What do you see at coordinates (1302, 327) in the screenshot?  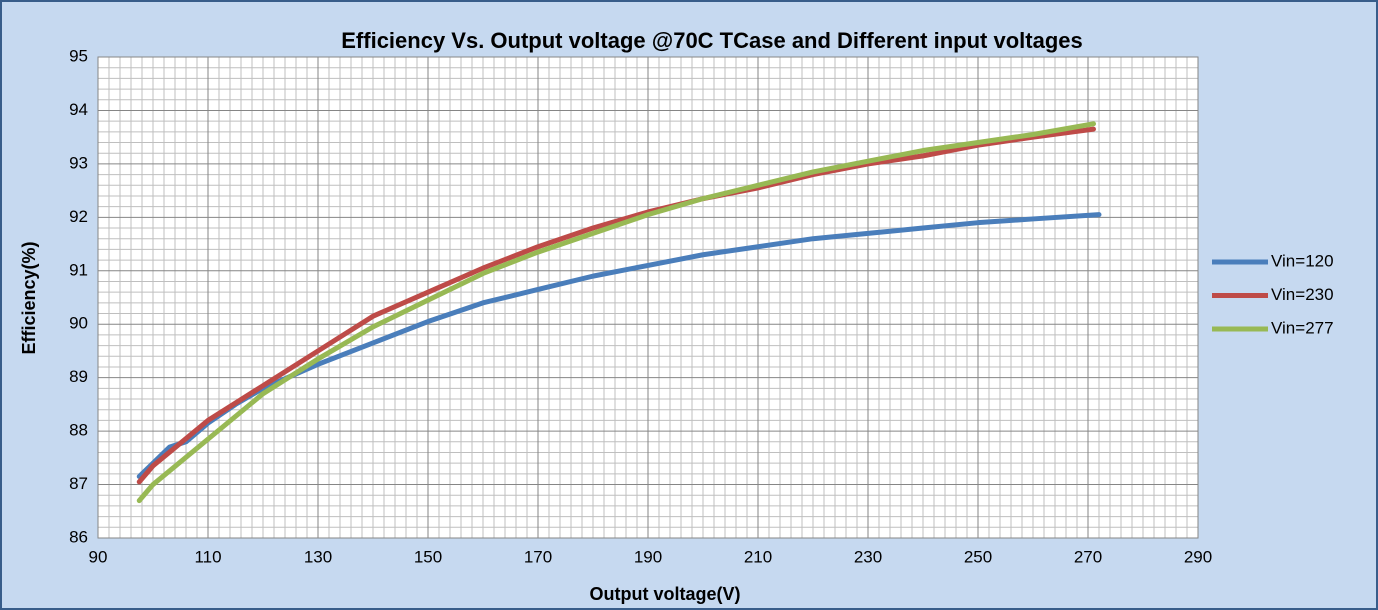 I see `legend-label: Vin=277` at bounding box center [1302, 327].